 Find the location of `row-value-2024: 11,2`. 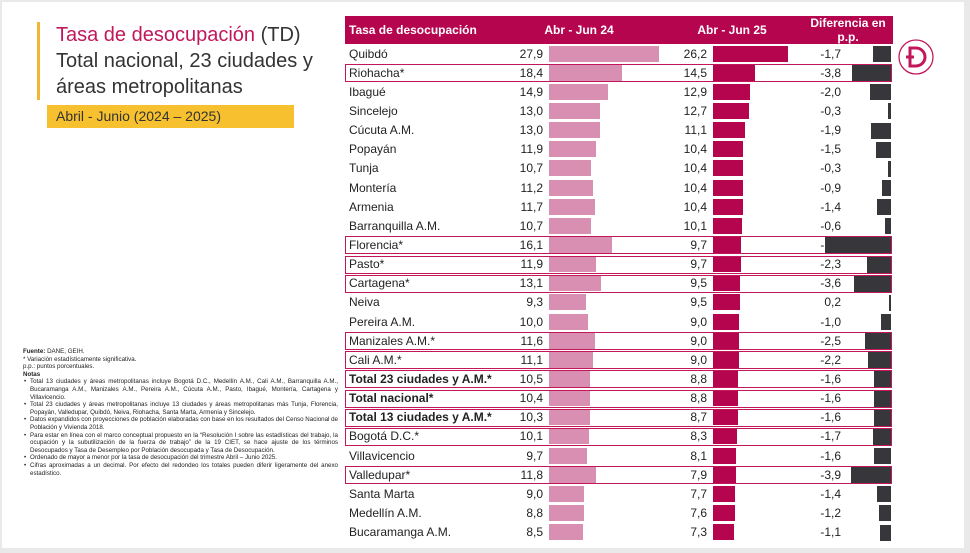

row-value-2024: 11,2 is located at coordinates (531, 187).